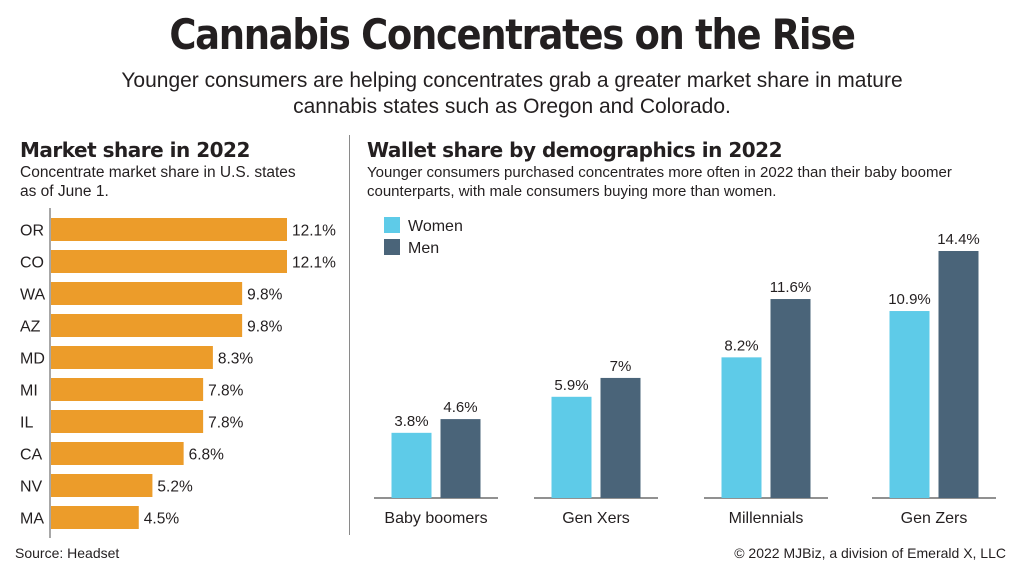 Image resolution: width=1024 pixels, height=576 pixels. I want to click on page-title: Cannabis Concentrates on the Rise, so click(512, 34).